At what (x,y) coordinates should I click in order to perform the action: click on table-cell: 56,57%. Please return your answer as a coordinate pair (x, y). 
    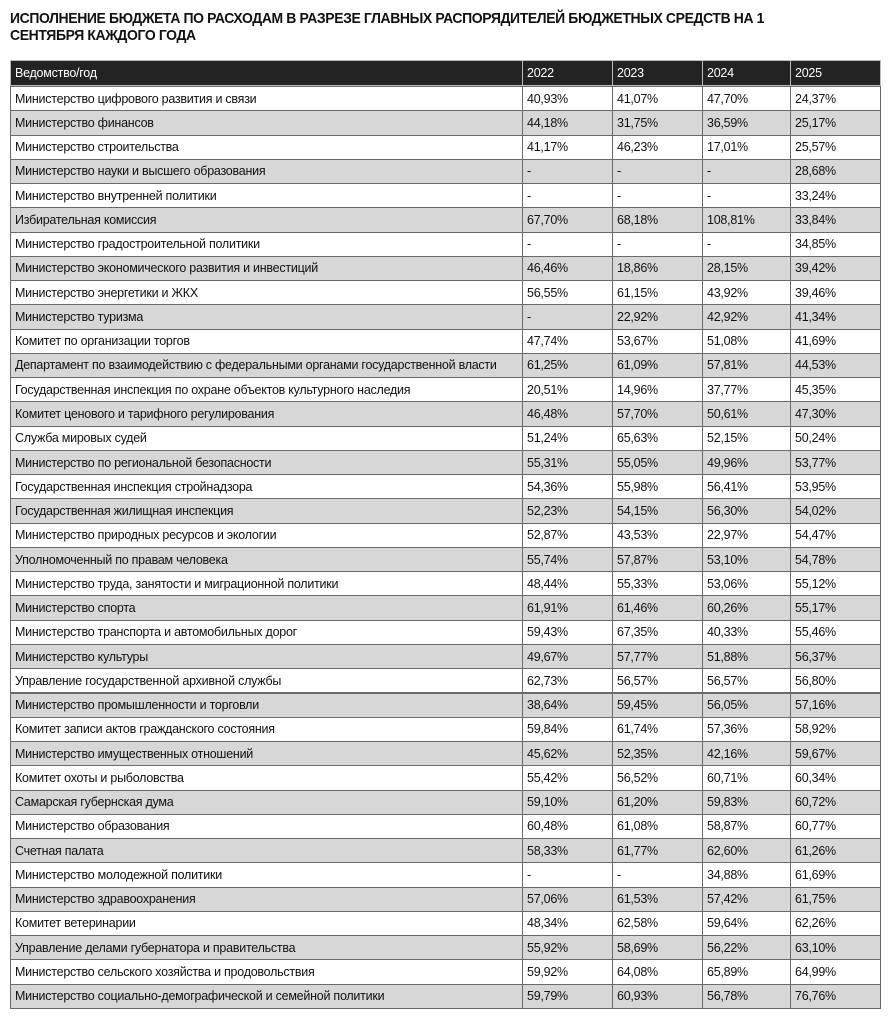
    Looking at the image, I should click on (746, 681).